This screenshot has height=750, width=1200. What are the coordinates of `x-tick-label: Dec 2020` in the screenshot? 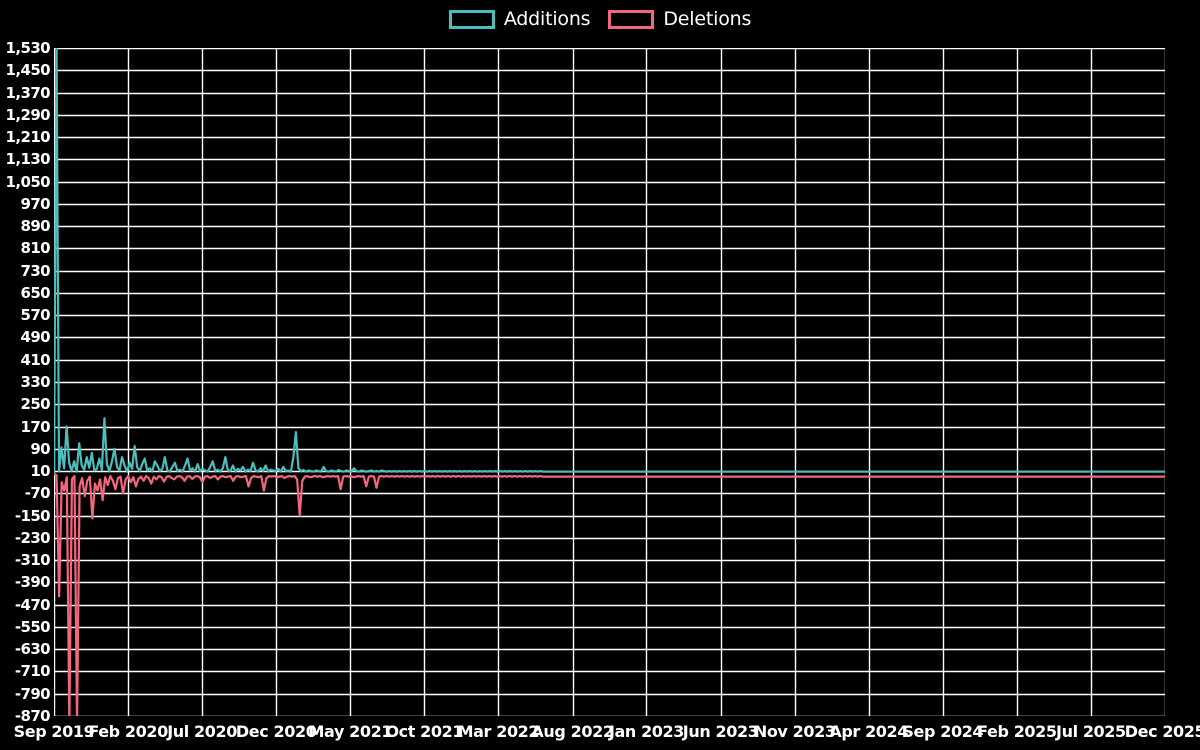 It's located at (276, 731).